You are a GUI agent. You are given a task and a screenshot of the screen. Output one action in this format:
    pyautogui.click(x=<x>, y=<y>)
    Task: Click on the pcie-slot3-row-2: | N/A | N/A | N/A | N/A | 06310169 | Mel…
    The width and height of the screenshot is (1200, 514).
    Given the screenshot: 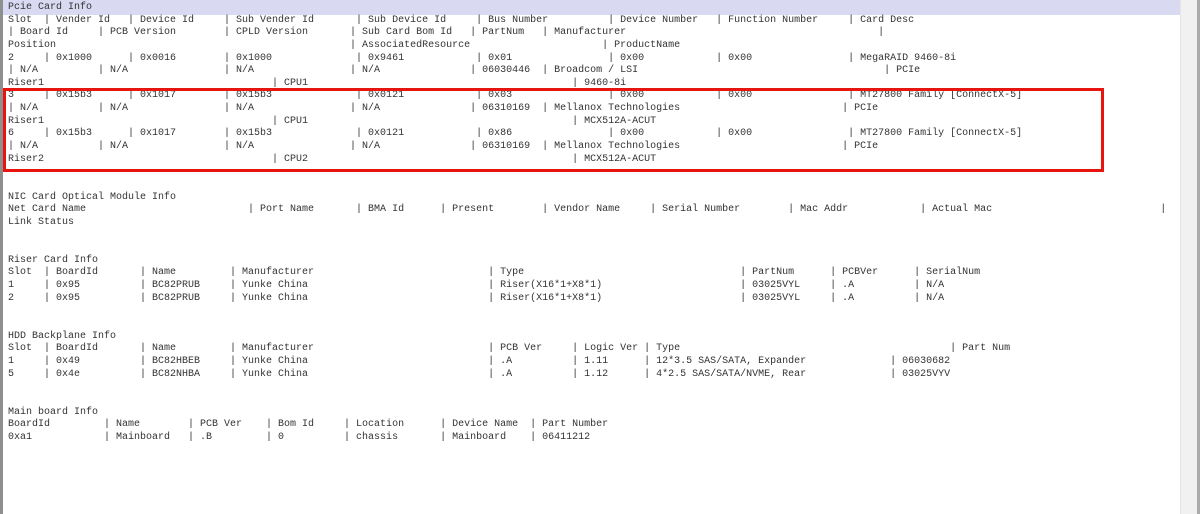 What is the action you would take?
    pyautogui.click(x=443, y=109)
    